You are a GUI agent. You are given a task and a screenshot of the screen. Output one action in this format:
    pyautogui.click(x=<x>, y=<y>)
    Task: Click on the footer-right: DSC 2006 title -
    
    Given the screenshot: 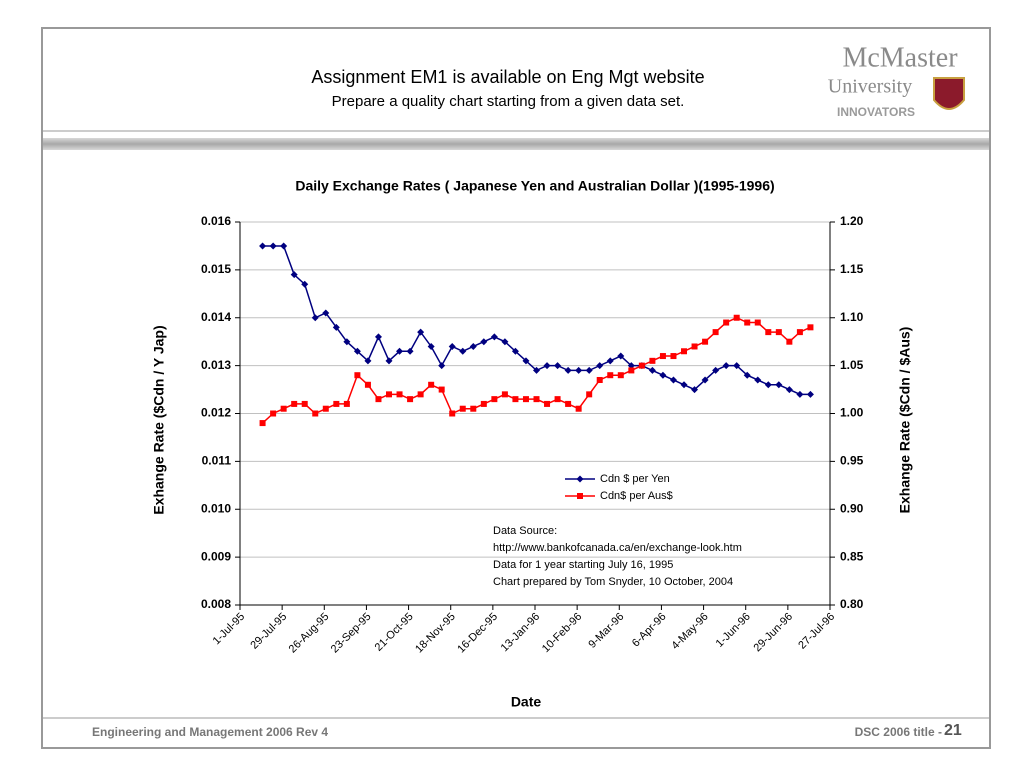 What is the action you would take?
    pyautogui.click(x=898, y=732)
    